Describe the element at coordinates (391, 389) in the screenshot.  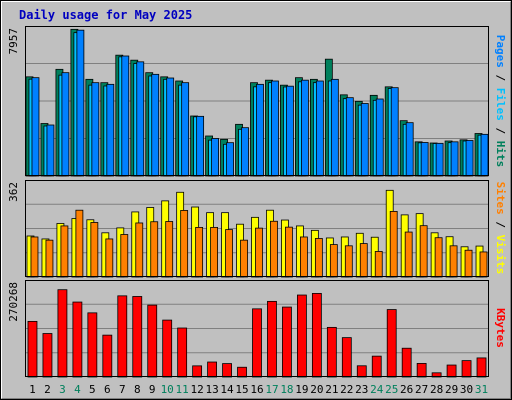
I see `x-tick-label-25: 25` at that location.